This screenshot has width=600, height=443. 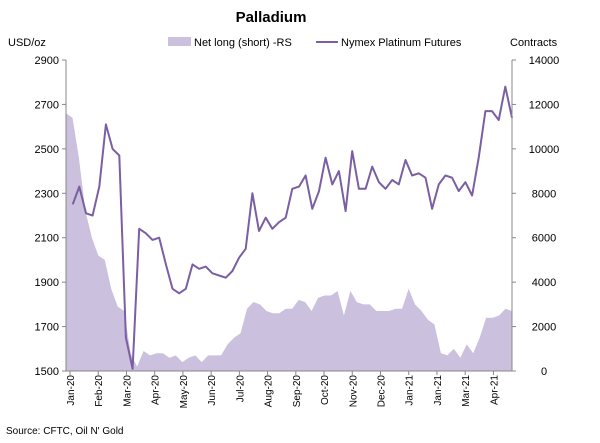 What do you see at coordinates (353, 391) in the screenshot?
I see `x-tick-label: Nov-20` at bounding box center [353, 391].